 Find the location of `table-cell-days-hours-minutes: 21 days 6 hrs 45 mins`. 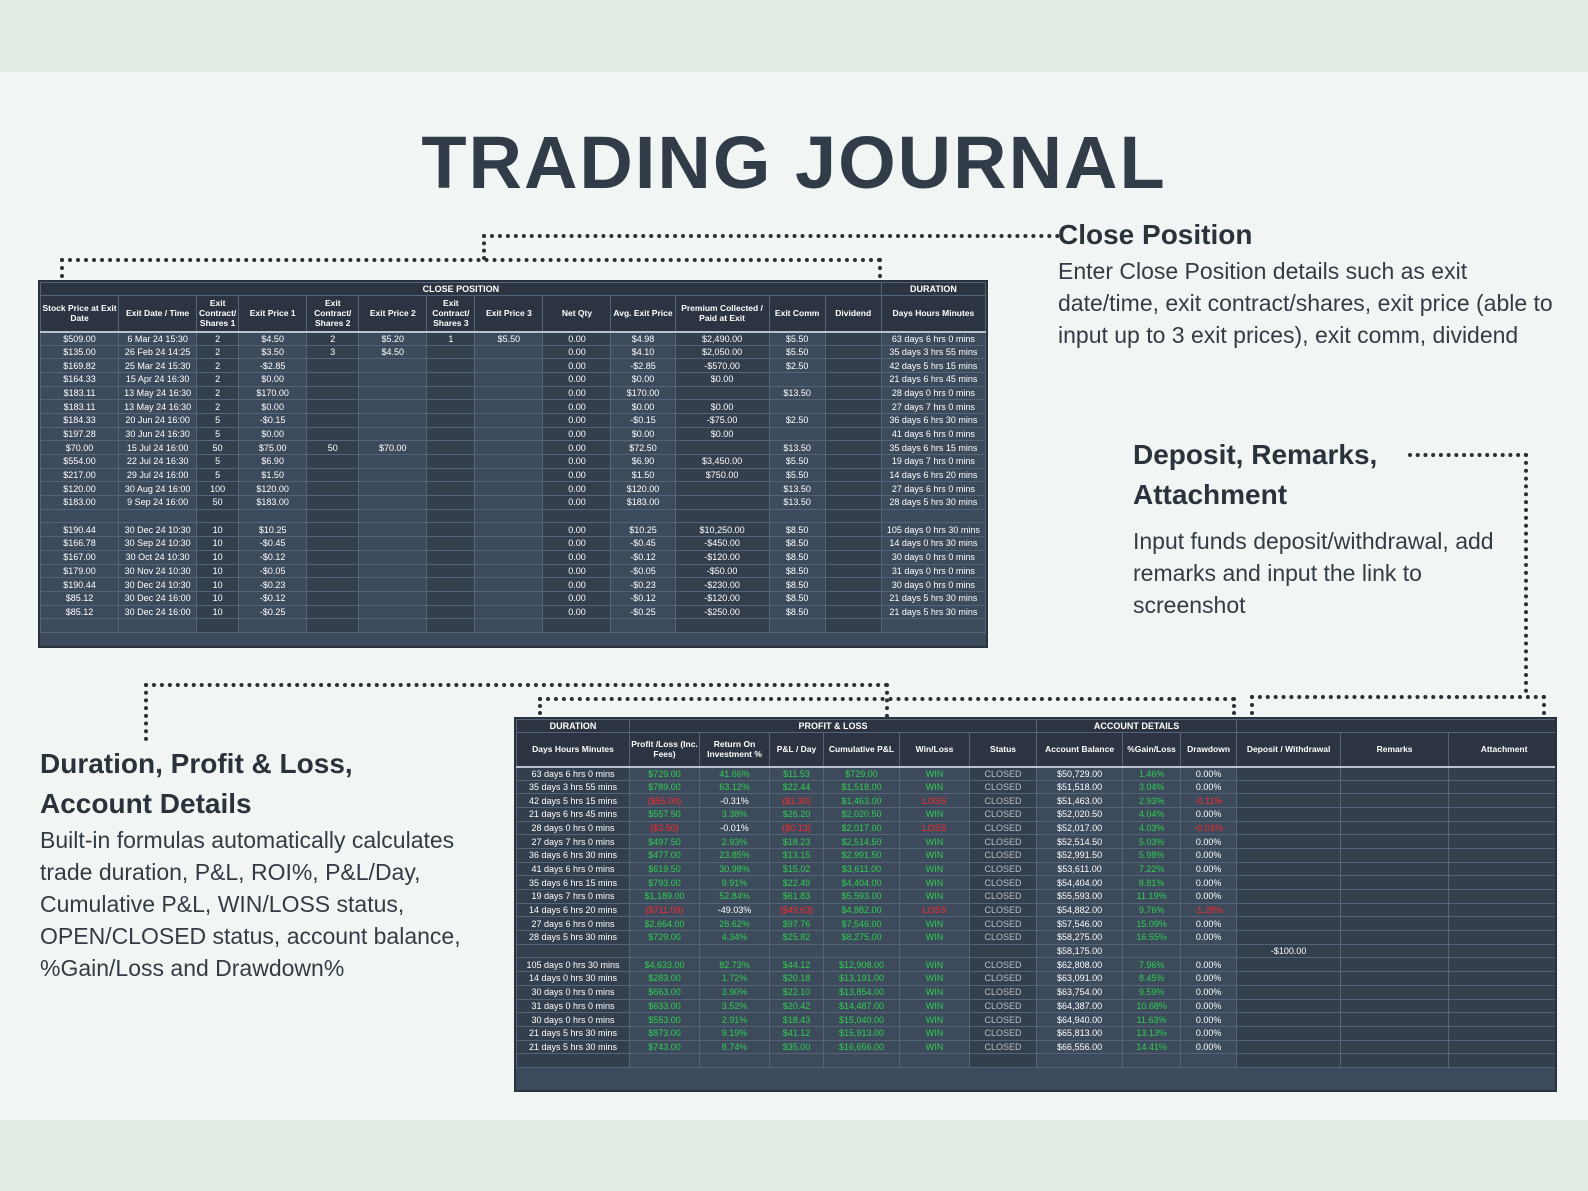

table-cell-days-hours-minutes: 21 days 6 hrs 45 mins is located at coordinates (933, 379).